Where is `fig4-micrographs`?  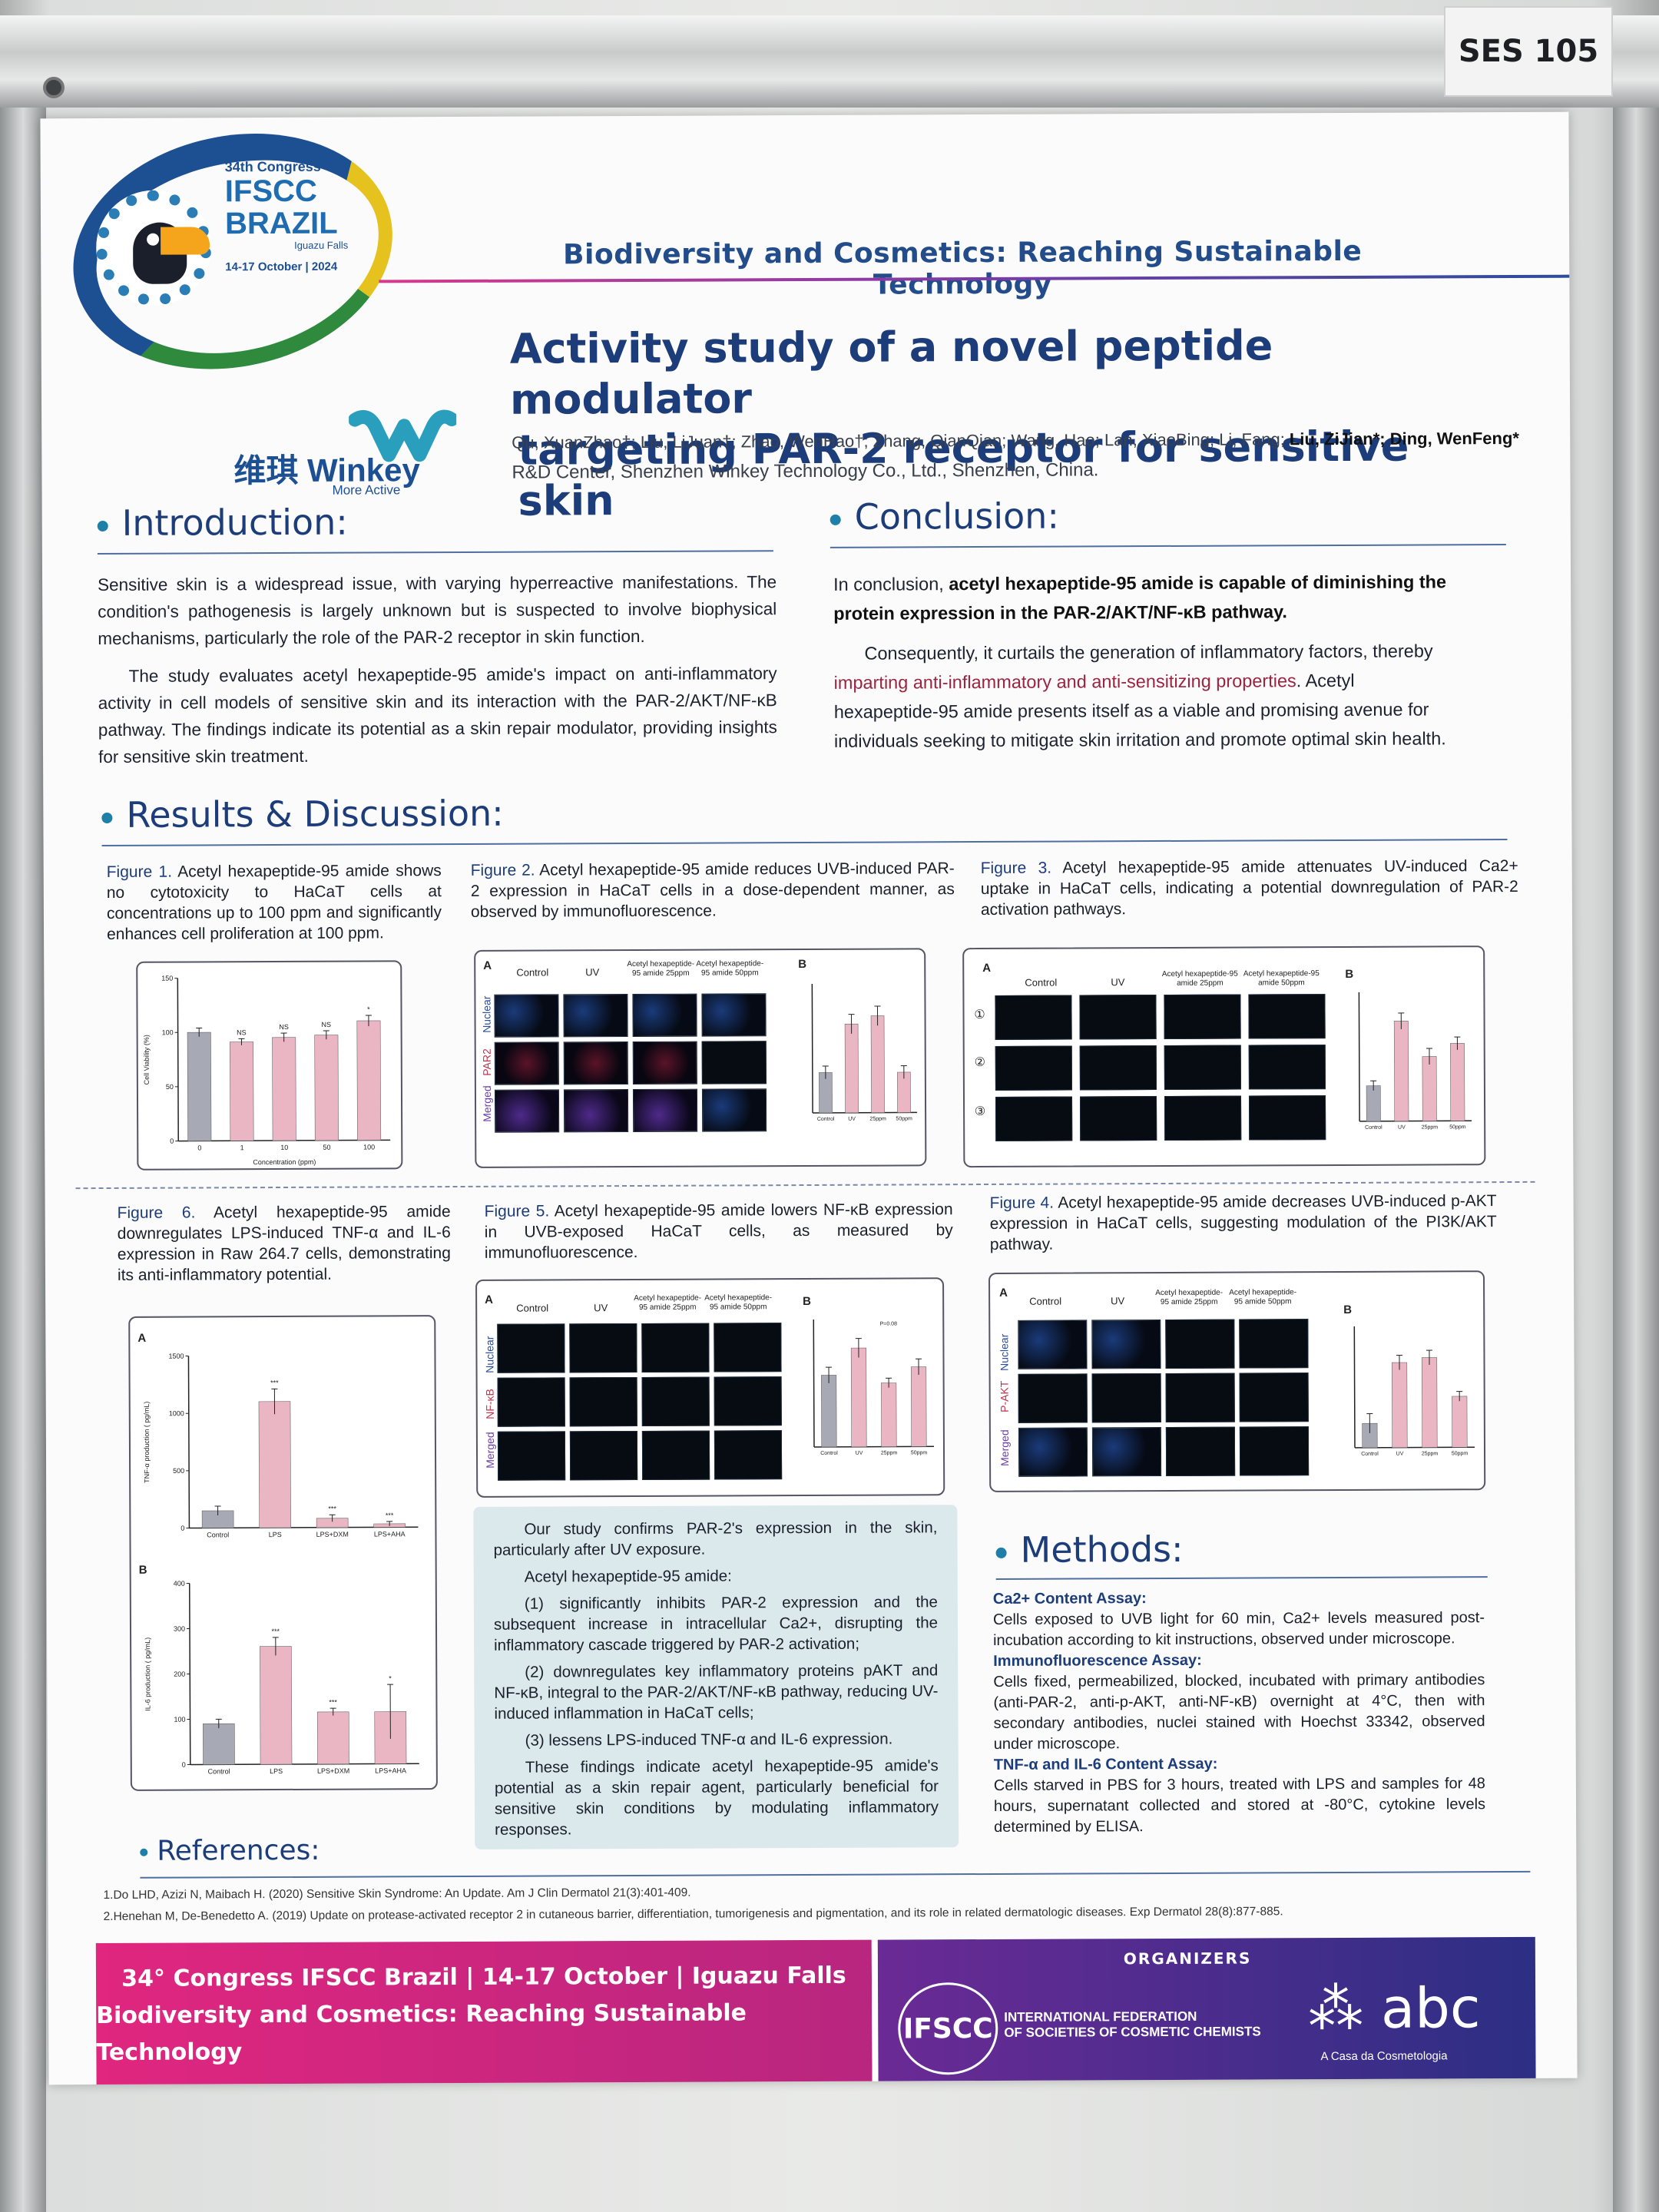 fig4-micrographs is located at coordinates (1164, 1398).